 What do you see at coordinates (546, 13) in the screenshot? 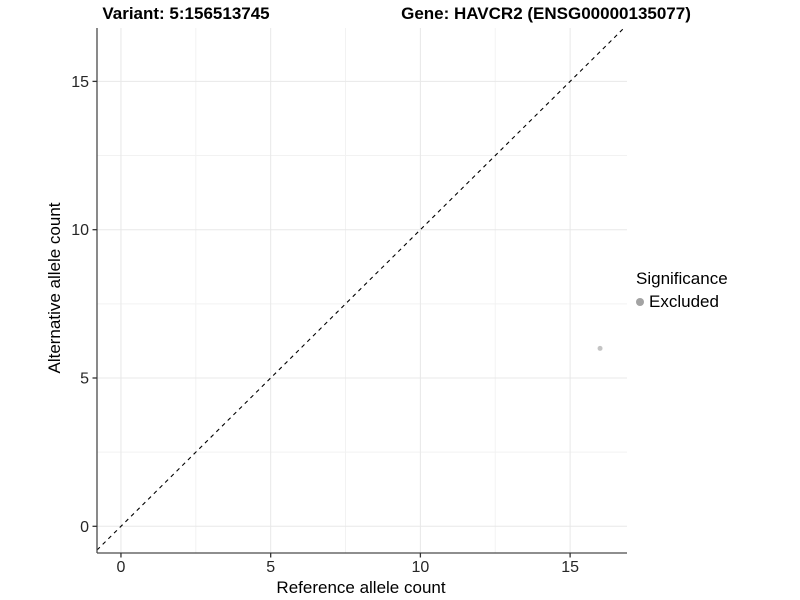
I see `plot-title-gene: Gene: HAVCR2 (ENSG00000135077)` at bounding box center [546, 13].